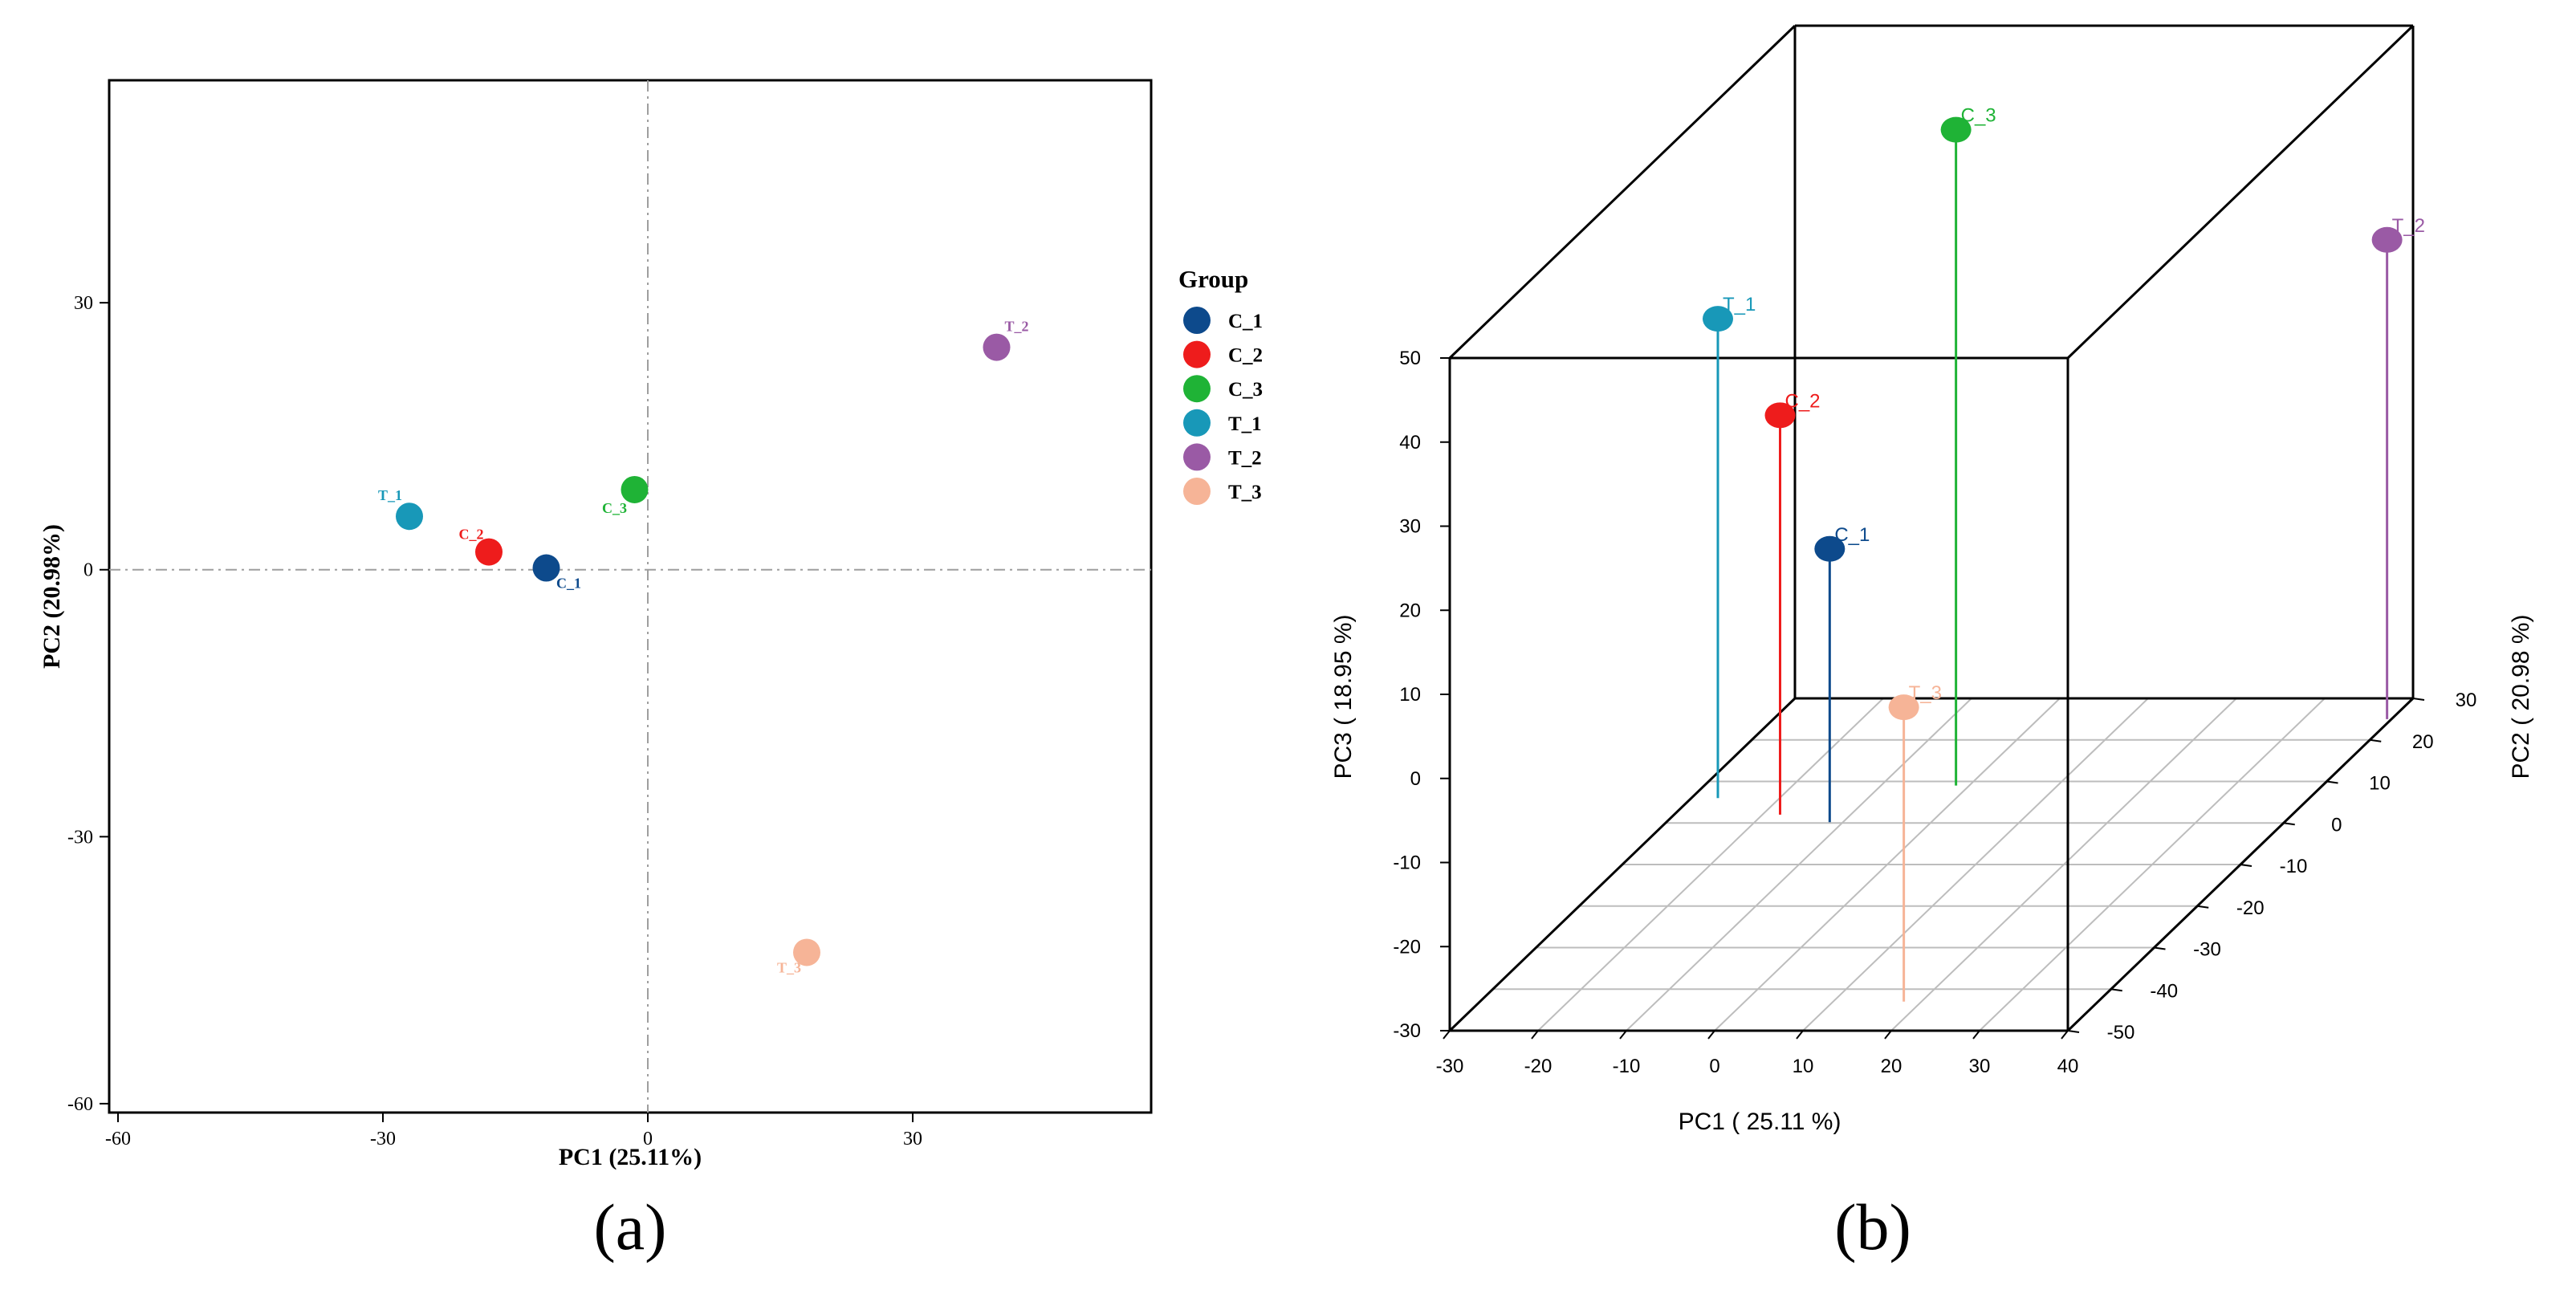 The height and width of the screenshot is (1302, 2576). What do you see at coordinates (913, 1139) in the screenshot?
I see `x-tick-label: 30` at bounding box center [913, 1139].